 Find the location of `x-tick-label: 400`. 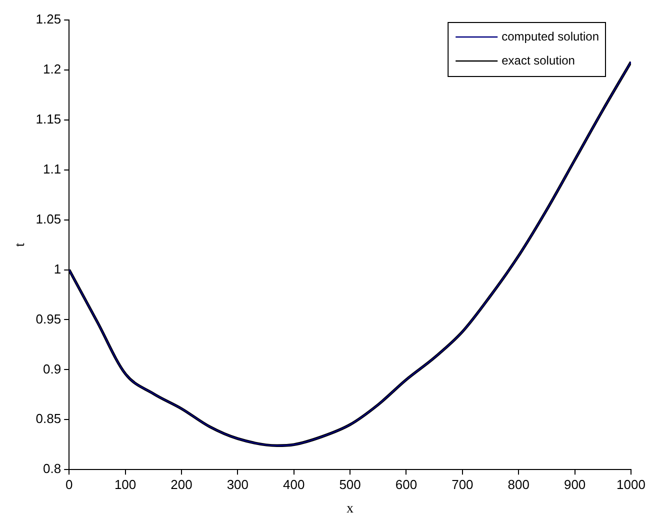

x-tick-label: 400 is located at coordinates (294, 484).